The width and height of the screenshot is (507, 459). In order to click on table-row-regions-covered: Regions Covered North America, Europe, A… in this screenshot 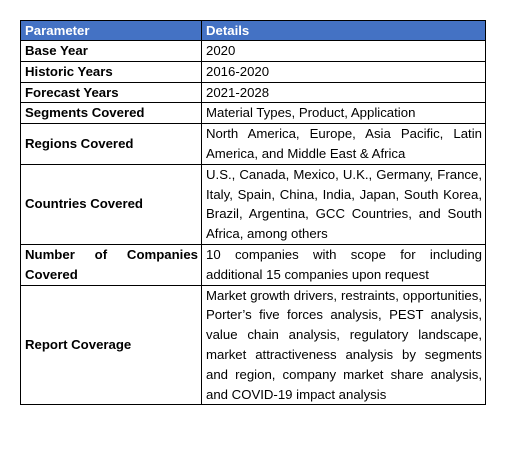, I will do `click(253, 144)`.